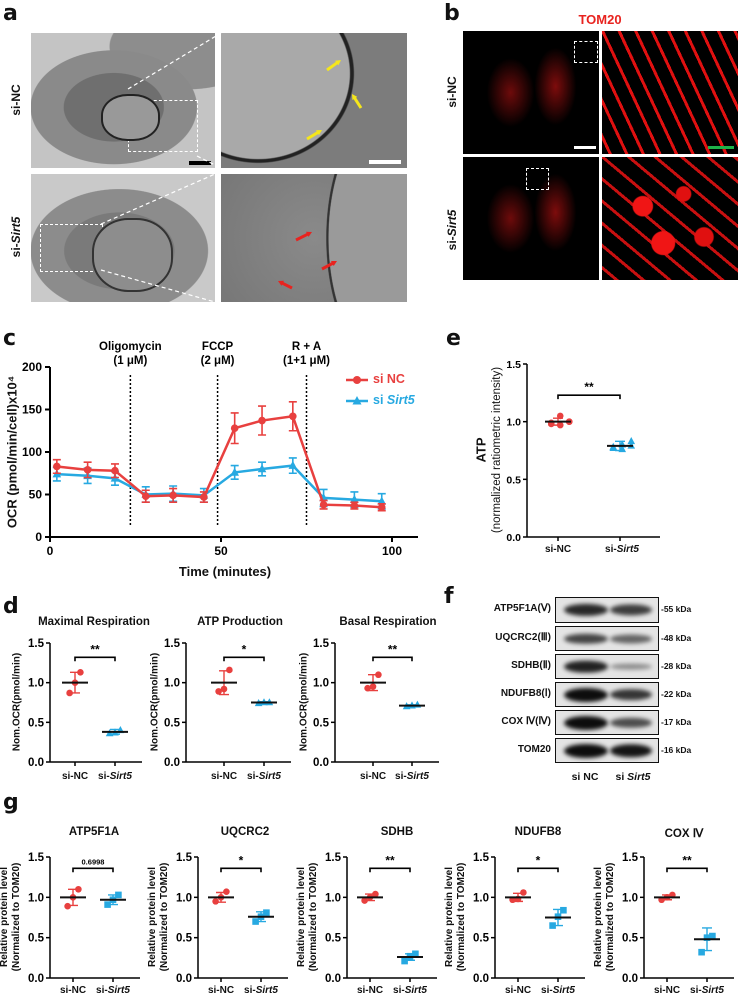 Image resolution: width=740 pixels, height=997 pixels. I want to click on tom20-title: TOM20, so click(600, 19).